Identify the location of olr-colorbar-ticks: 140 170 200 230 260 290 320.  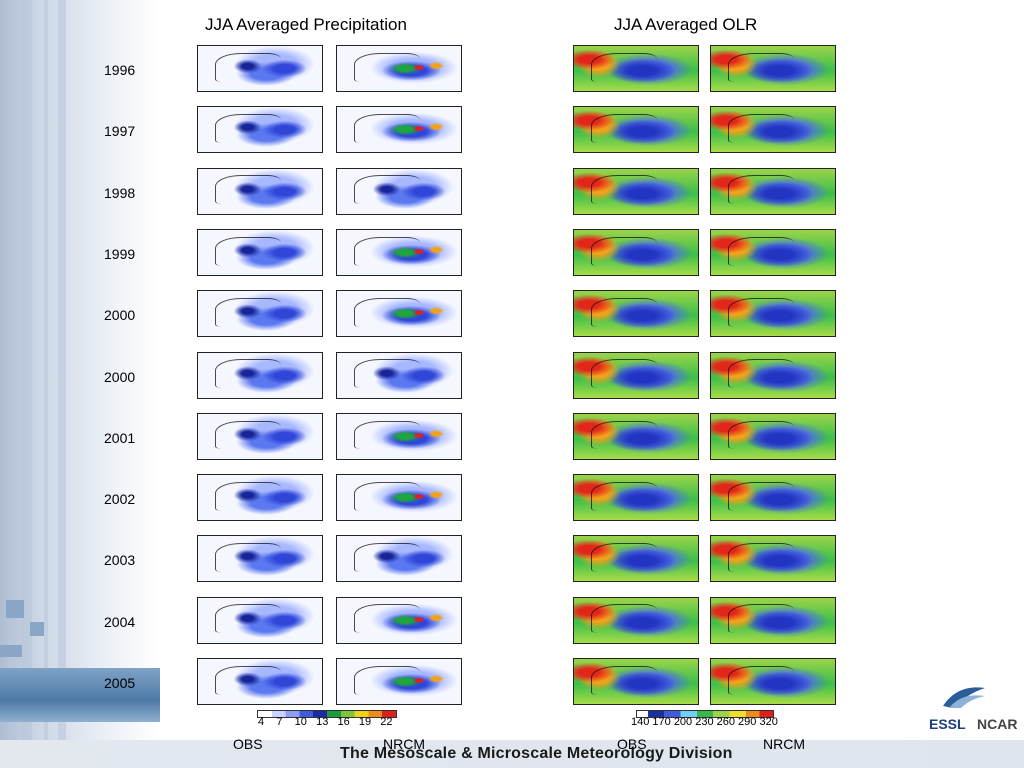
(704, 722).